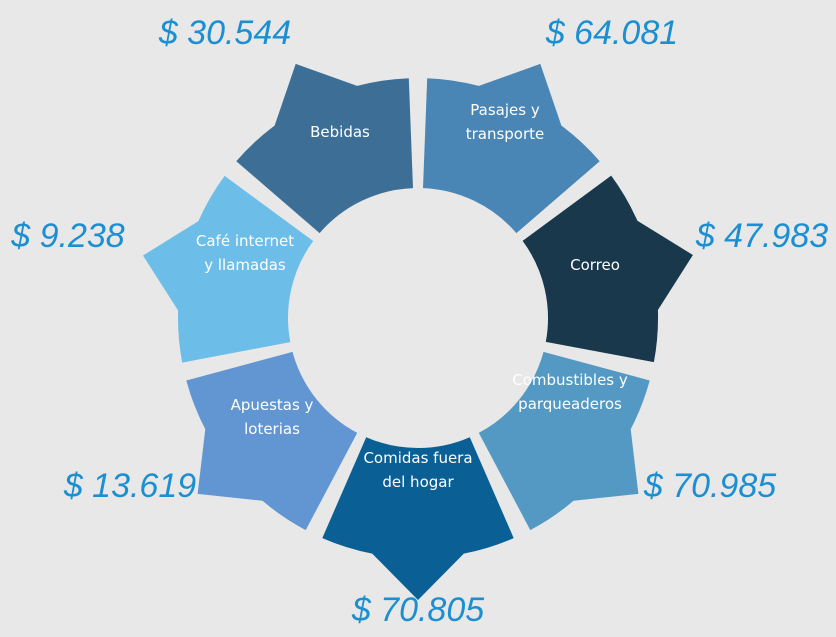 This screenshot has width=836, height=637. What do you see at coordinates (245, 253) in the screenshot?
I see `segment-label: Café internet y llamadas` at bounding box center [245, 253].